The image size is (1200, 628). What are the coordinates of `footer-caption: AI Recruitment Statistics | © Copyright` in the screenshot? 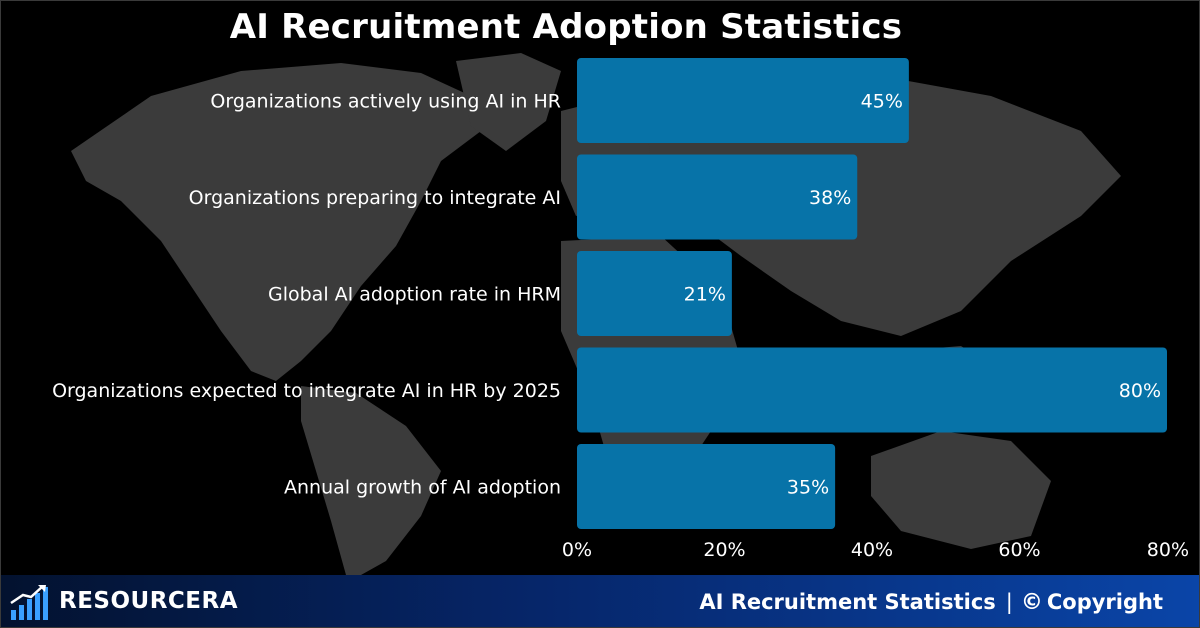 It's located at (931, 602).